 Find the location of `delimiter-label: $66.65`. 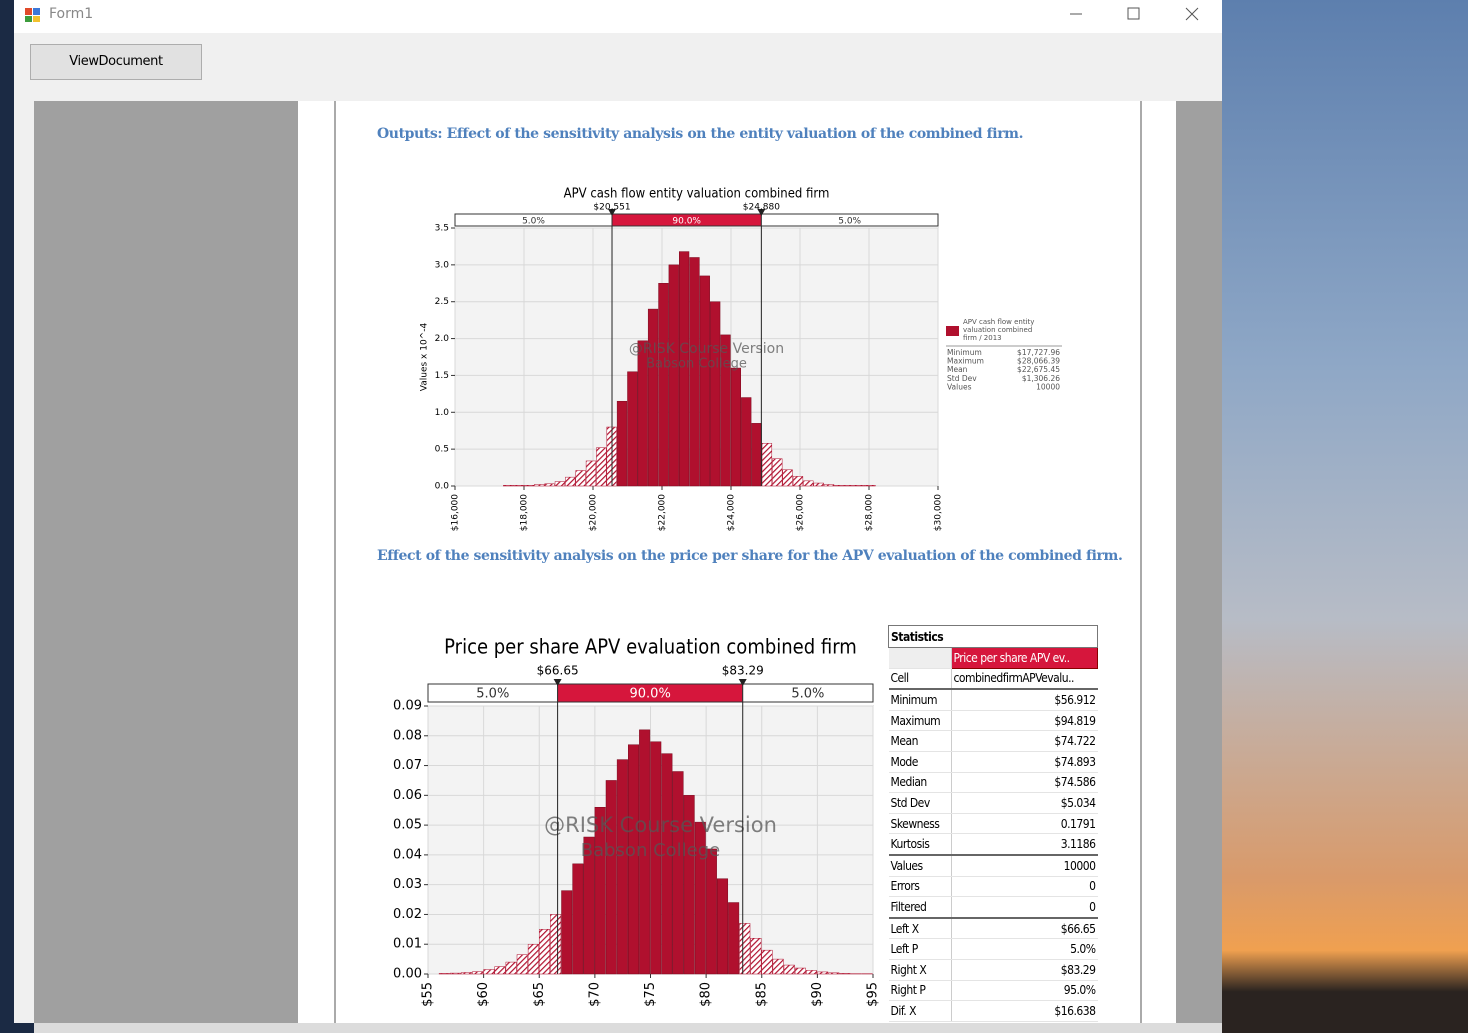

delimiter-label: $66.65 is located at coordinates (558, 671).